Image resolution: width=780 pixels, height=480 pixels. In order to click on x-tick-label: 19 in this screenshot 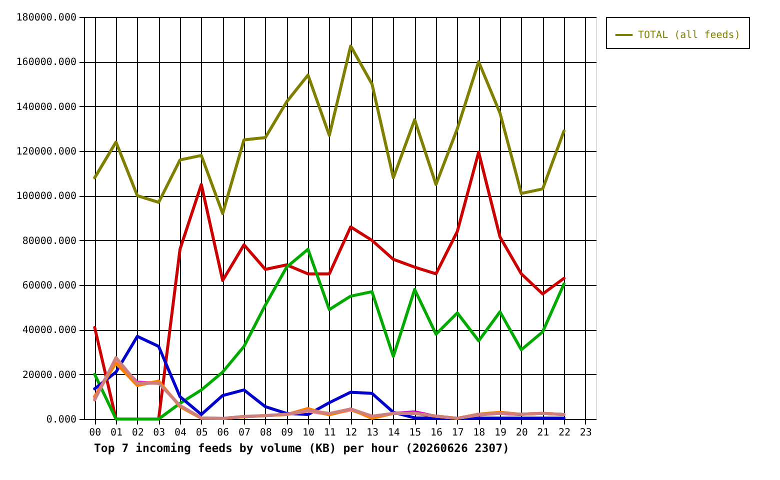, I will do `click(500, 433)`.